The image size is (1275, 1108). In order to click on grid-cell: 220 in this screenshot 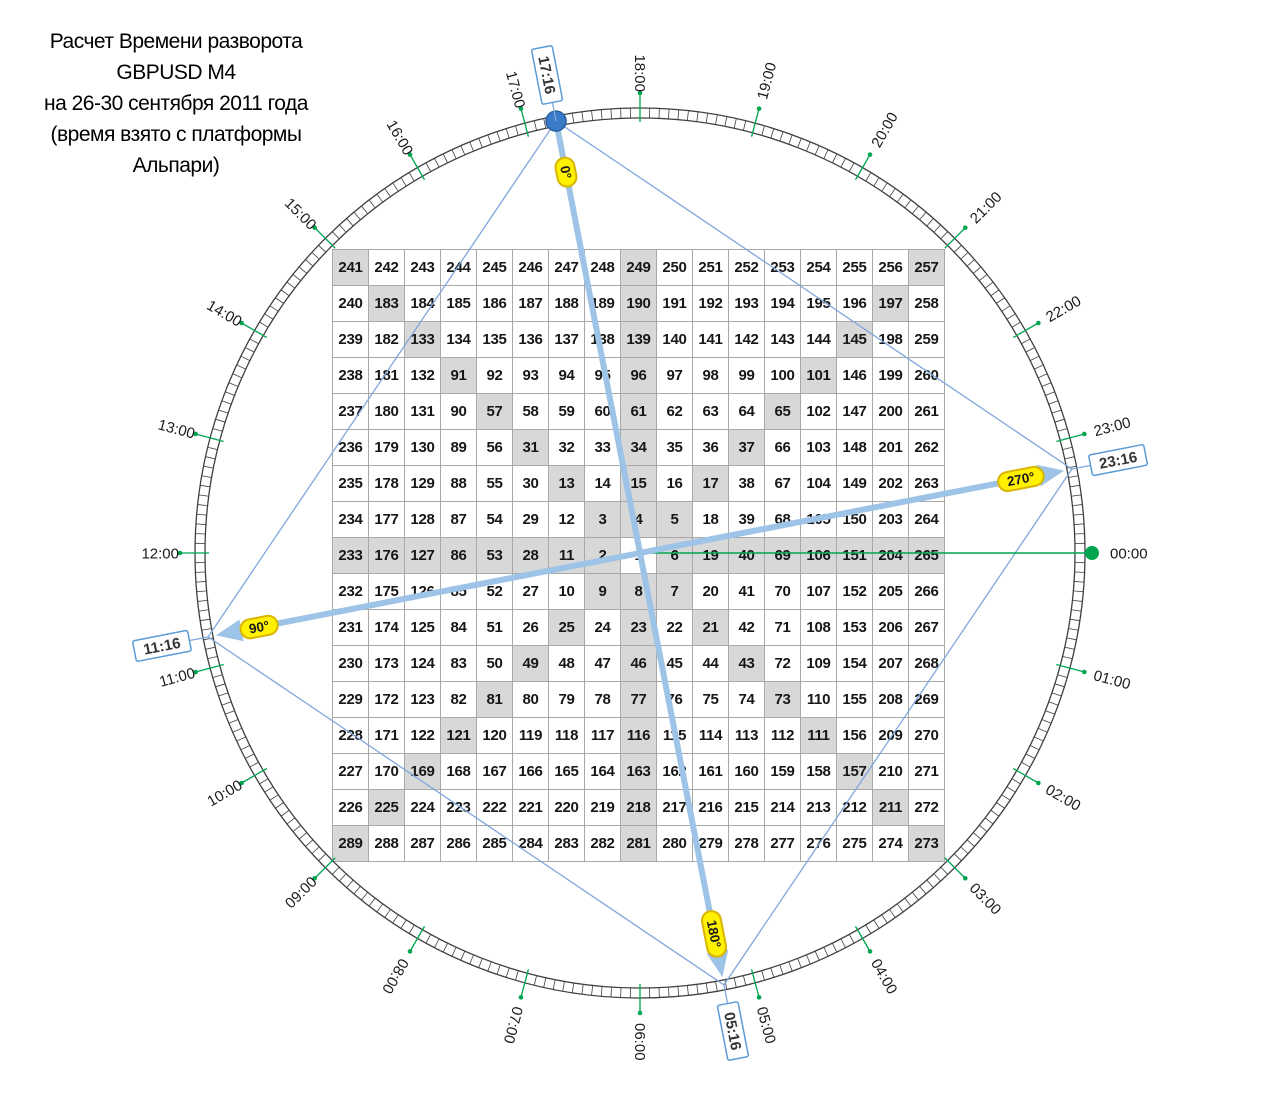, I will do `click(567, 808)`.